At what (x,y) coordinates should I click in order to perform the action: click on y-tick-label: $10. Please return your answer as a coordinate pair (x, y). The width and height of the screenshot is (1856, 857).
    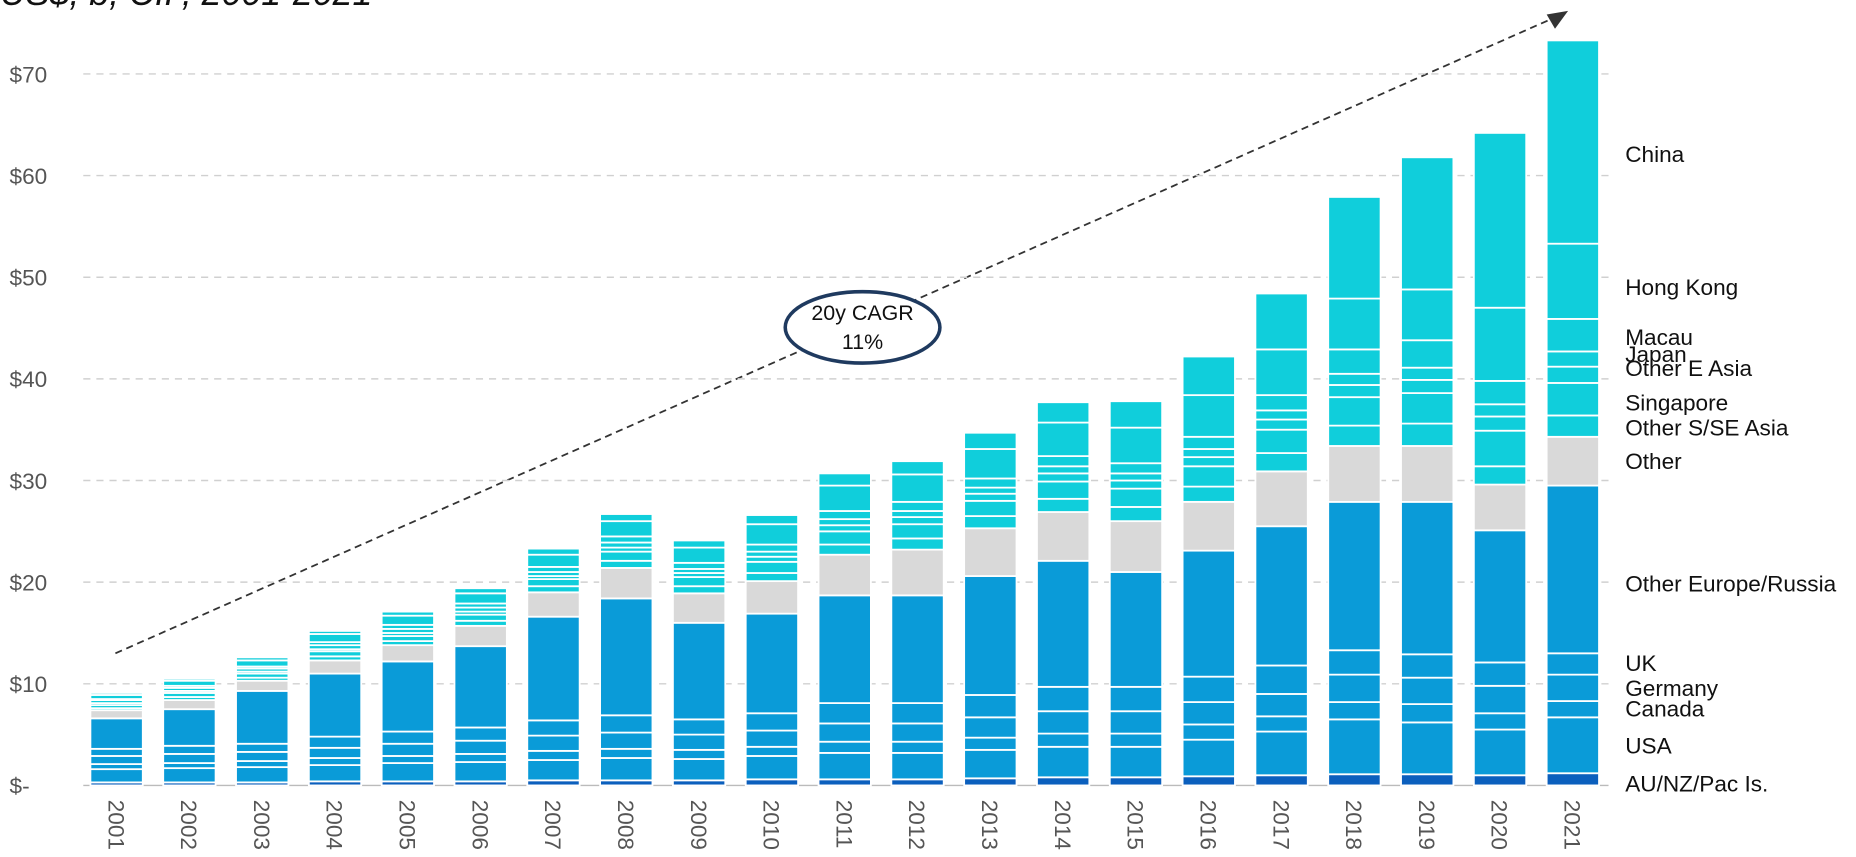
    Looking at the image, I should click on (29, 684).